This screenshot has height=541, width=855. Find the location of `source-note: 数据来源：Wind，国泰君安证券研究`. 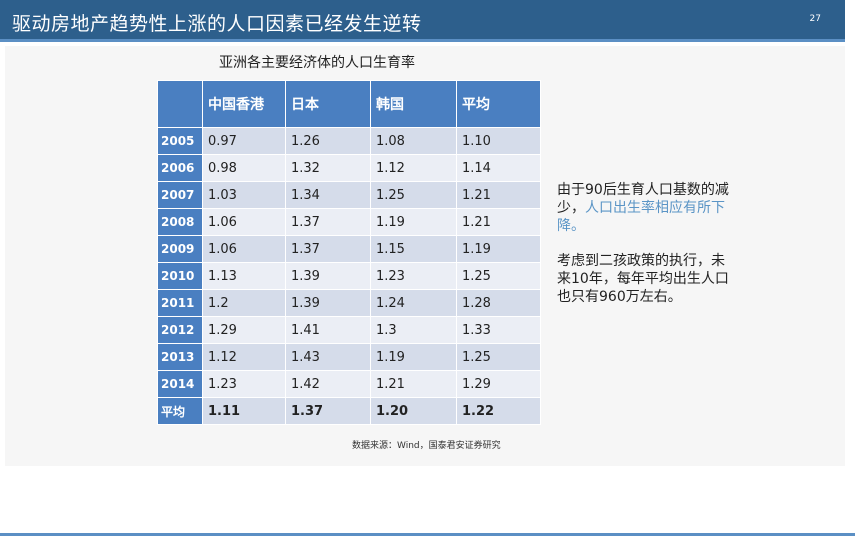

source-note: 数据来源：Wind，国泰君安证券研究 is located at coordinates (426, 446).